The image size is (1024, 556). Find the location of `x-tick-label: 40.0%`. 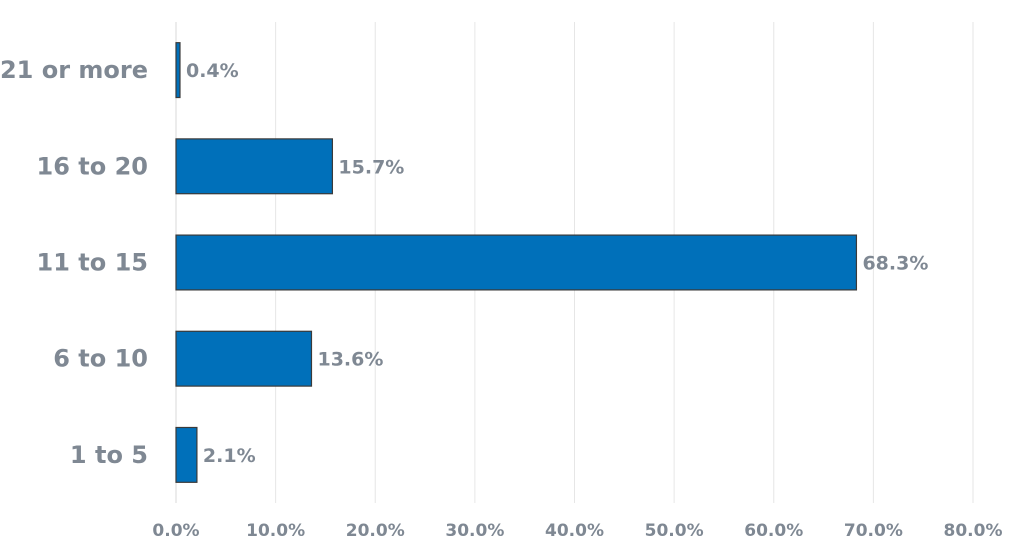

x-tick-label: 40.0% is located at coordinates (574, 531).